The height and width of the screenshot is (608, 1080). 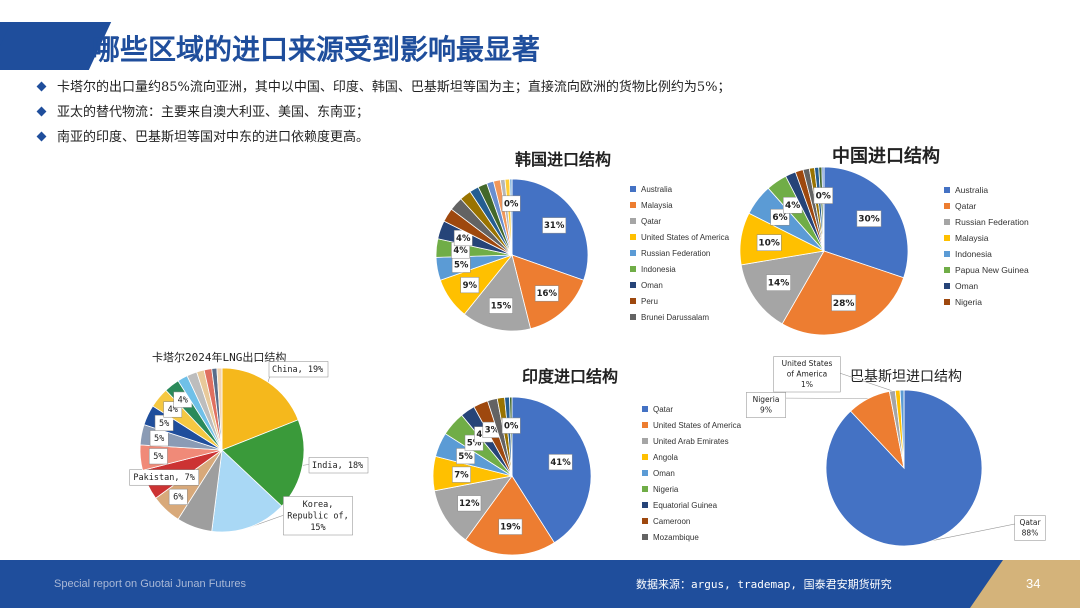 I want to click on data-label-pakistan-0: Qatar 88%, so click(x=1030, y=528).